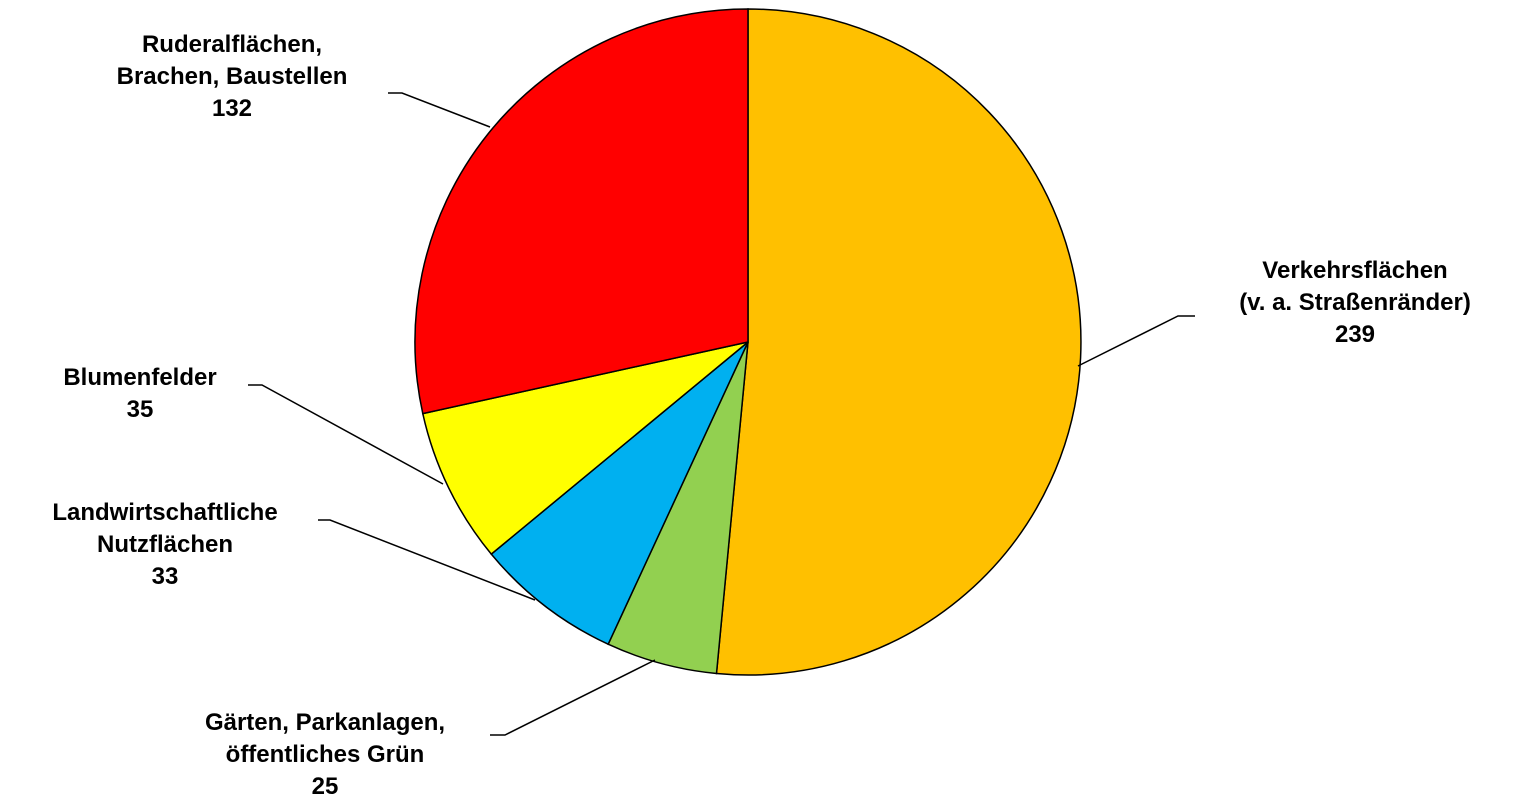 This screenshot has height=809, width=1524. I want to click on slice-label-line: Blumenfelder, so click(139, 377).